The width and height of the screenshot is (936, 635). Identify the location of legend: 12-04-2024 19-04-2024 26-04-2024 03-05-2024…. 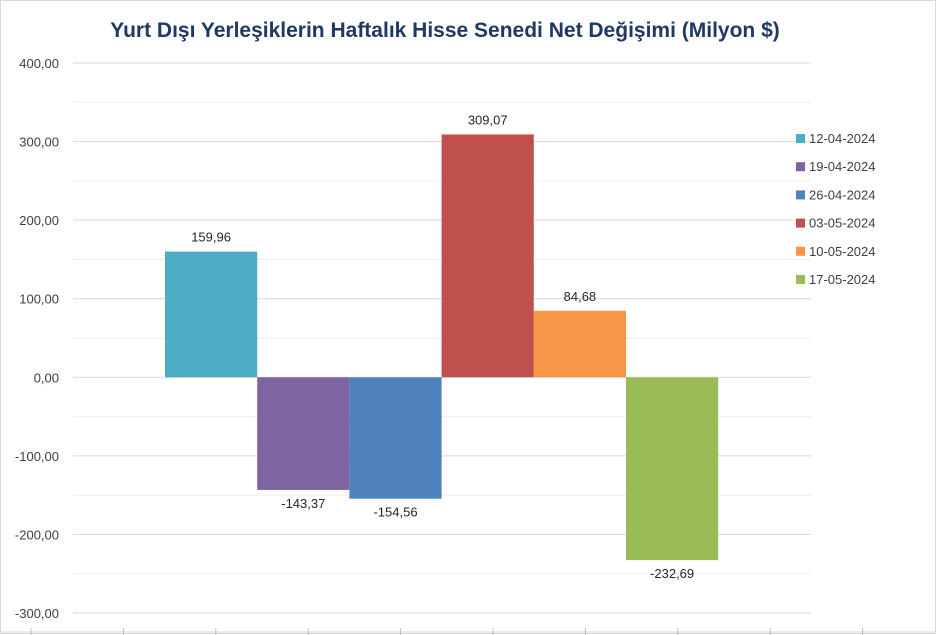
(836, 209).